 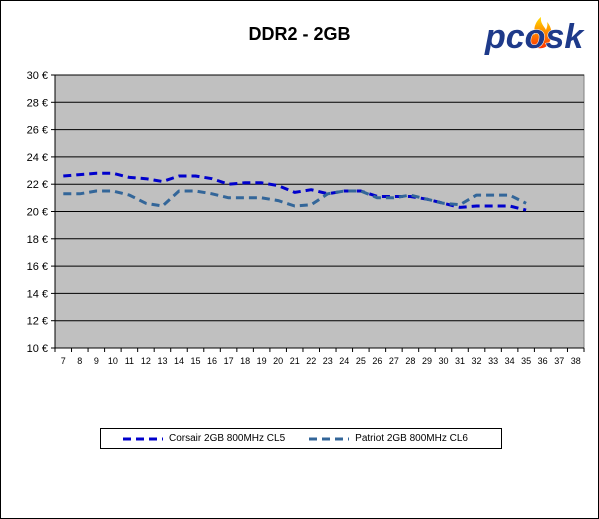 I want to click on x-tick-label: 36, so click(x=543, y=361).